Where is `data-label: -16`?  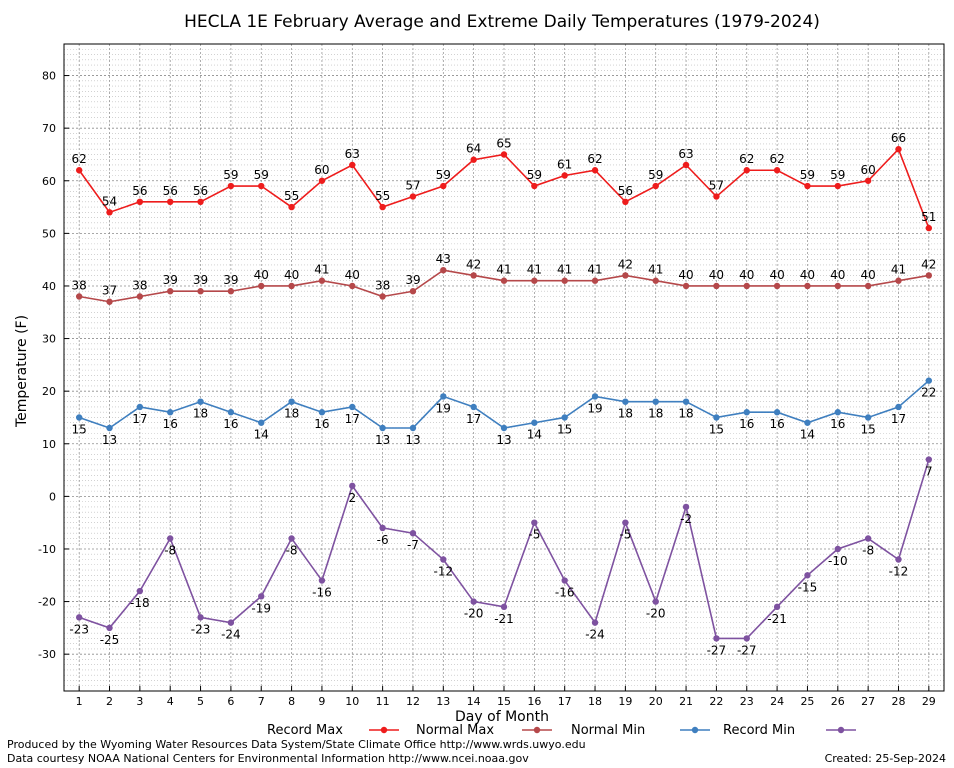 data-label: -16 is located at coordinates (322, 593).